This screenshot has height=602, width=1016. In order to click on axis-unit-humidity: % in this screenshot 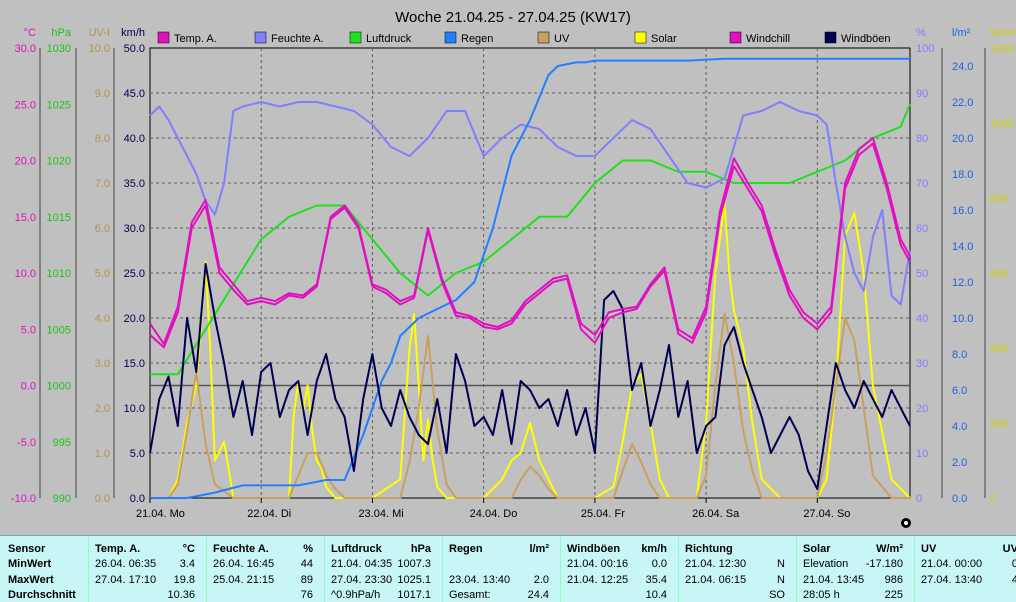, I will do `click(921, 33)`.